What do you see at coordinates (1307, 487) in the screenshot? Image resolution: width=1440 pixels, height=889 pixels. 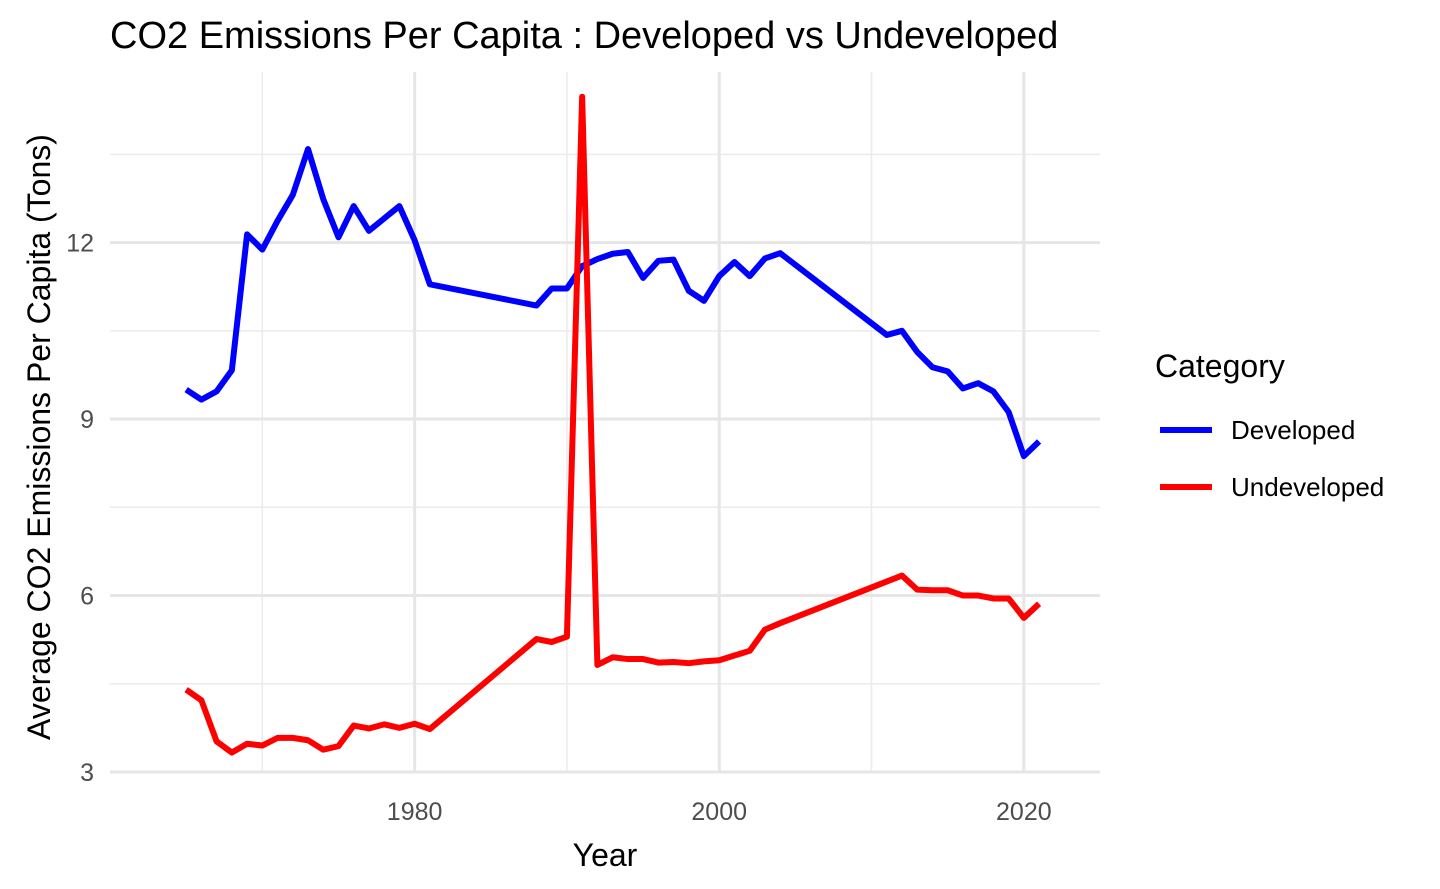 I see `legend-label-undeveloped: Undeveloped` at bounding box center [1307, 487].